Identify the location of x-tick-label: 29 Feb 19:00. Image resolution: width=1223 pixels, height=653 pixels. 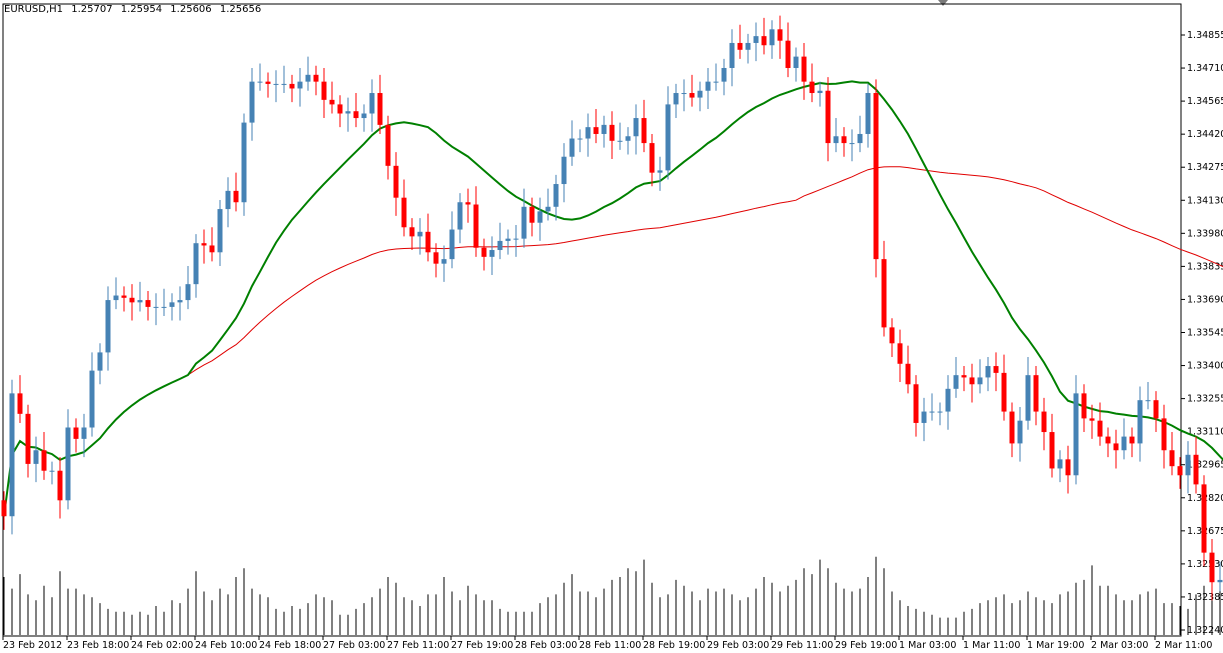
(866, 645).